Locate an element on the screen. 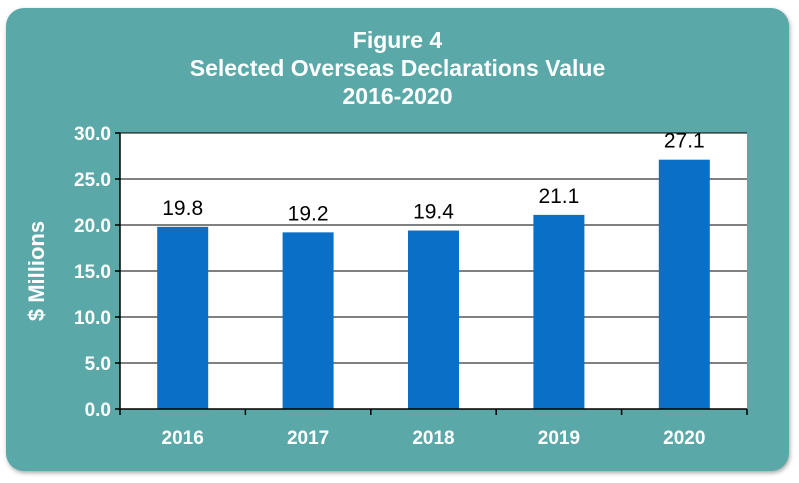 The width and height of the screenshot is (799, 483). bar-2019 is located at coordinates (559, 311).